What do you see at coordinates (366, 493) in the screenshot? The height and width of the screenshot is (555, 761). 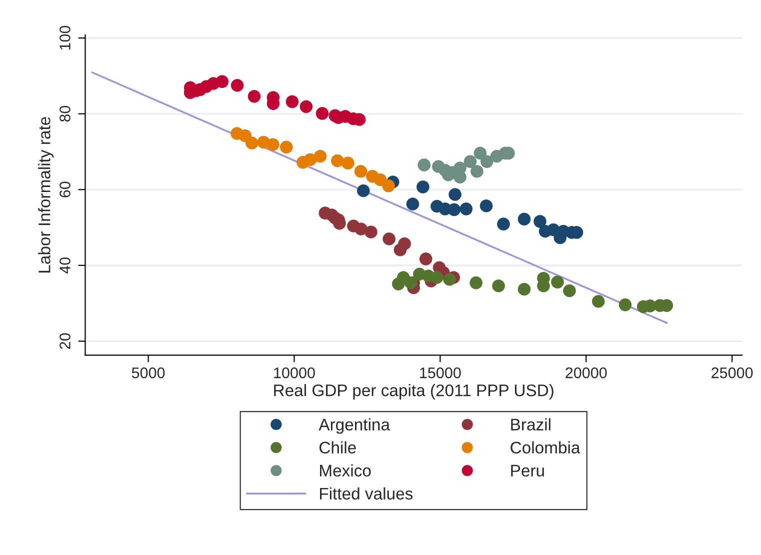 I see `legend-label: Fitted values` at bounding box center [366, 493].